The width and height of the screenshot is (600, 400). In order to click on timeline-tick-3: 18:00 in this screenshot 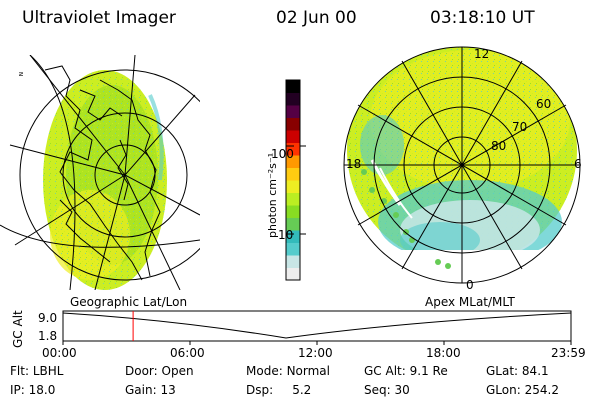, I will do `click(443, 353)`.